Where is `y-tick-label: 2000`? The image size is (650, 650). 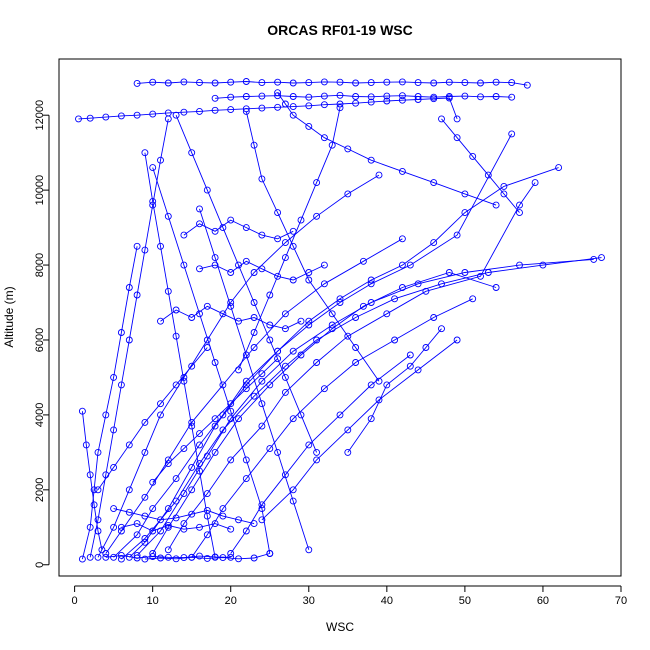 y-tick-label: 2000 is located at coordinates (40, 490).